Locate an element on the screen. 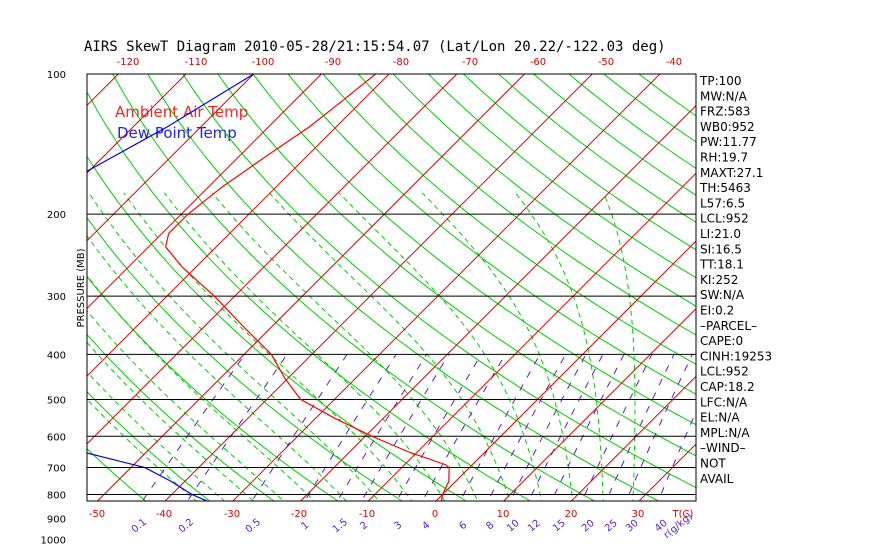  pressure-tick-label: 600 is located at coordinates (56, 437).